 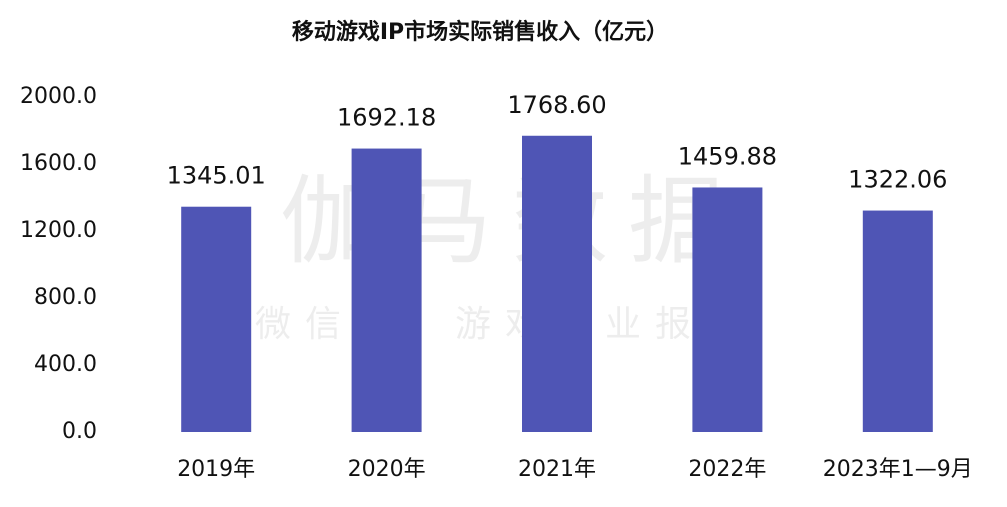 I want to click on x-tick-label: 2023年1—9月, so click(x=898, y=469).